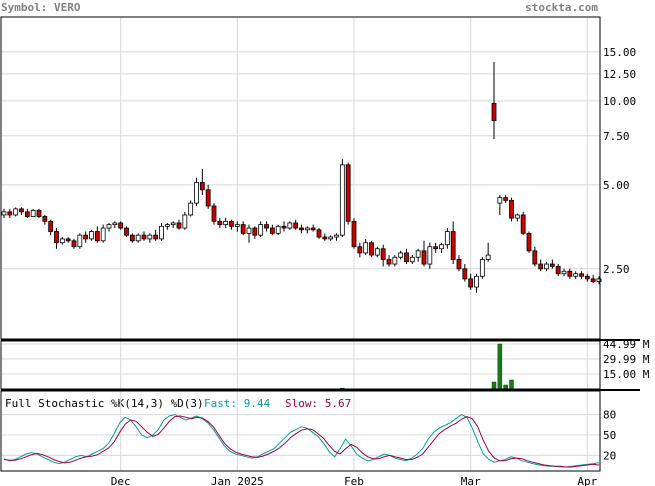  What do you see at coordinates (619, 52) in the screenshot?
I see `price-tick-label: 15.00` at bounding box center [619, 52].